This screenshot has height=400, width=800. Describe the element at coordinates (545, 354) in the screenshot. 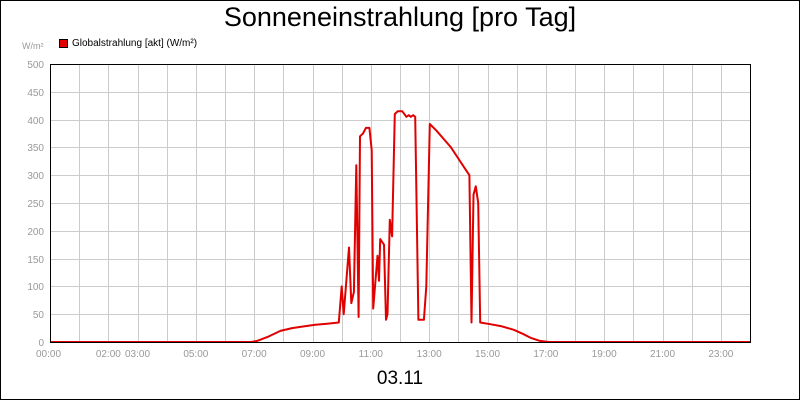

I see `x-tick-label: 17:00` at that location.